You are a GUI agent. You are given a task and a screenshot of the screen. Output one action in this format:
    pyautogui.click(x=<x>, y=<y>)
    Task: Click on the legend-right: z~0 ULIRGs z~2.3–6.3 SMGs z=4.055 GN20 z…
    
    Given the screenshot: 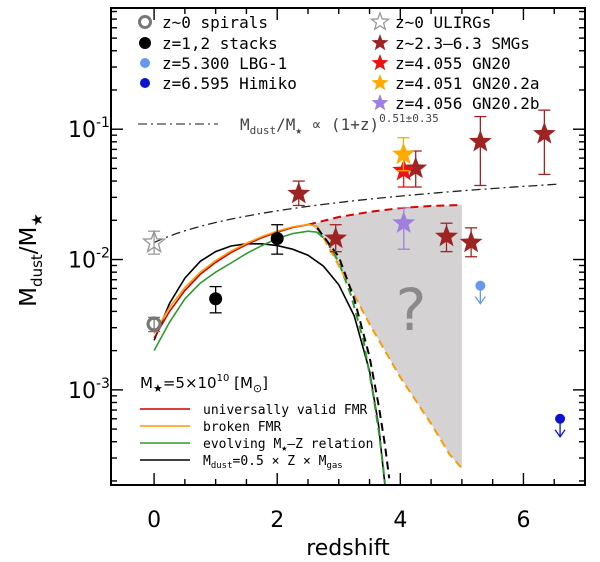 What is the action you would take?
    pyautogui.click(x=454, y=62)
    